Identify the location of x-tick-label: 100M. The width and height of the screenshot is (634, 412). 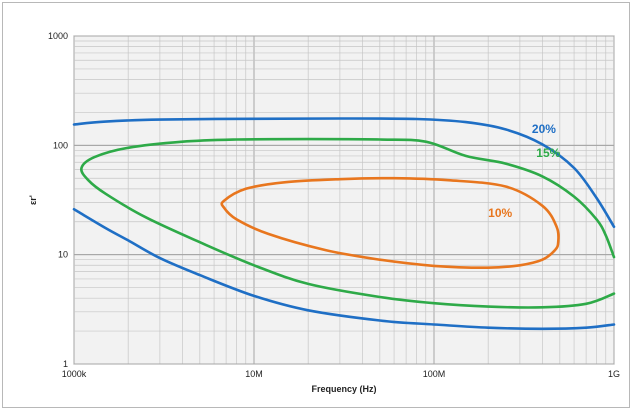
(434, 374).